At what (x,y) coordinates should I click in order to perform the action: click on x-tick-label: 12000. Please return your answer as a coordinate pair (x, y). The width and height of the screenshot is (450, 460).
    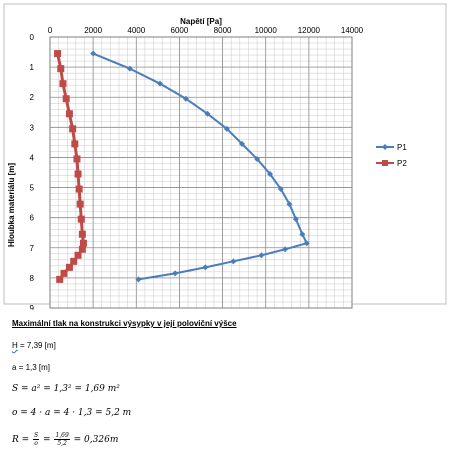
    Looking at the image, I should click on (309, 30).